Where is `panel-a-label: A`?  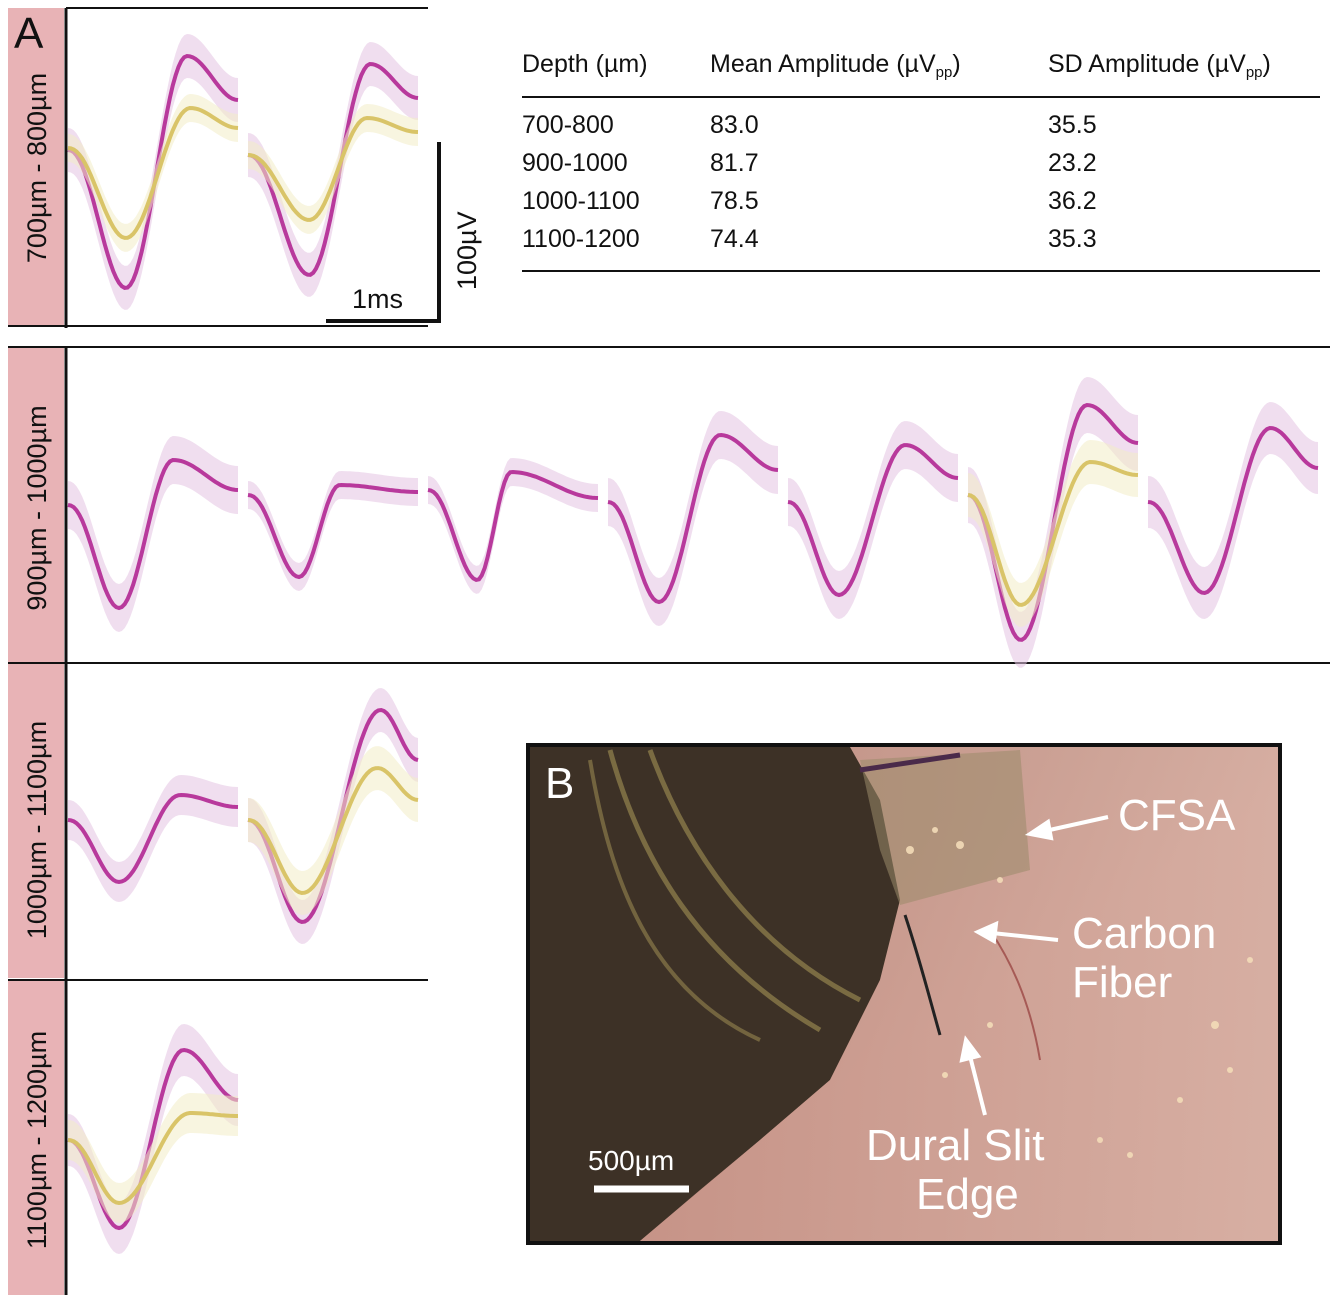 panel-a-label: A is located at coordinates (29, 33).